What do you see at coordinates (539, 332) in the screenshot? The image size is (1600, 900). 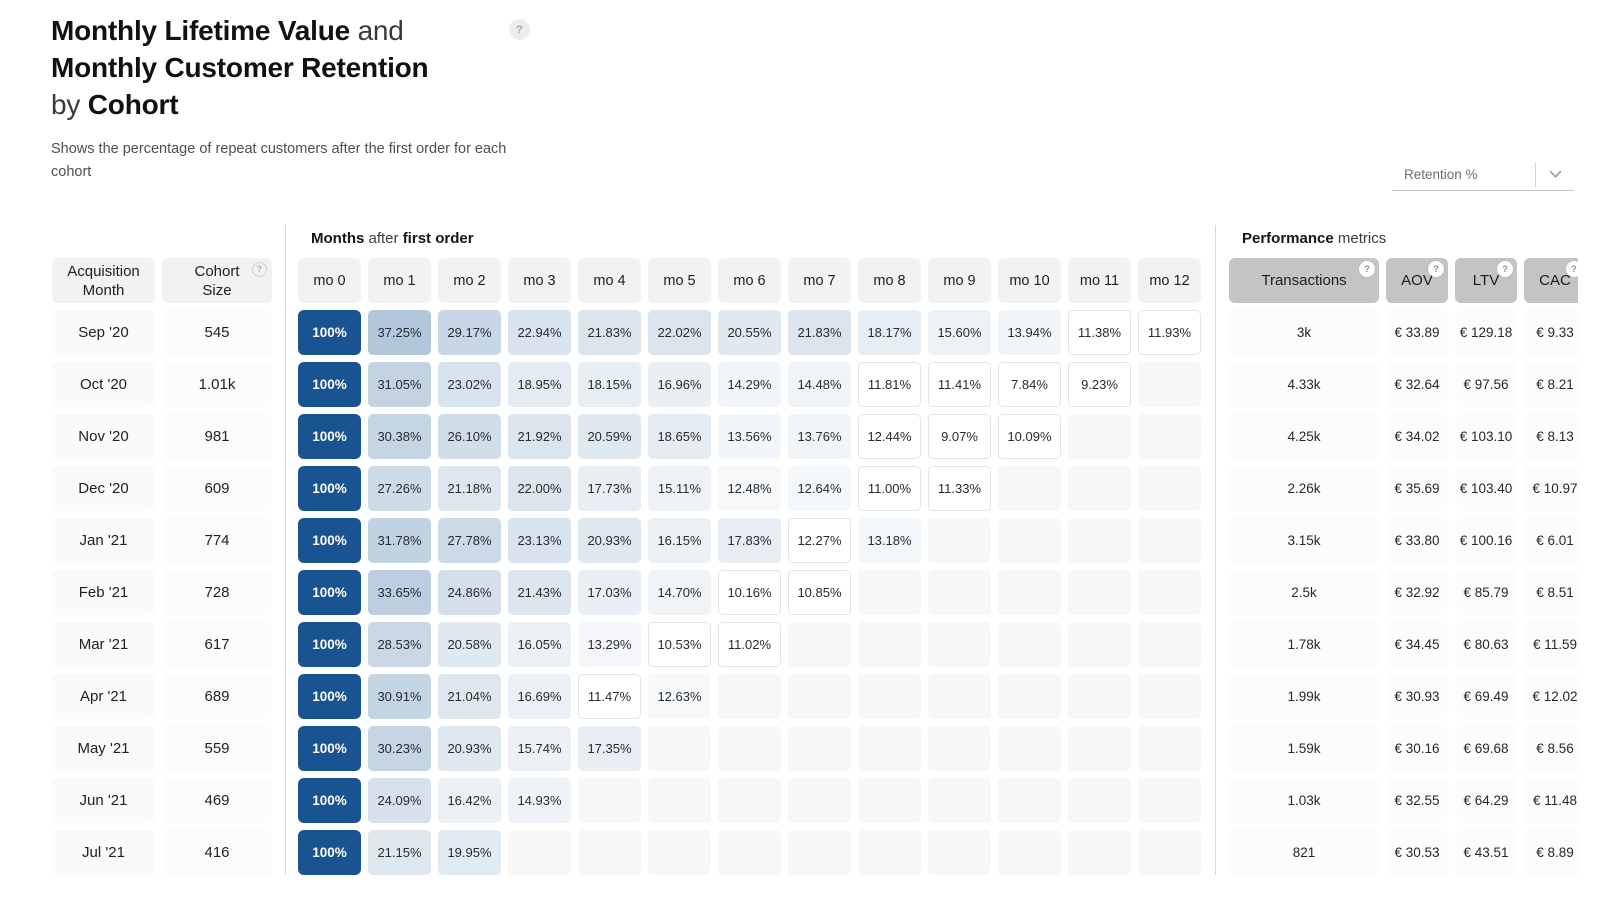 I see `retention-cell: 22.94%` at bounding box center [539, 332].